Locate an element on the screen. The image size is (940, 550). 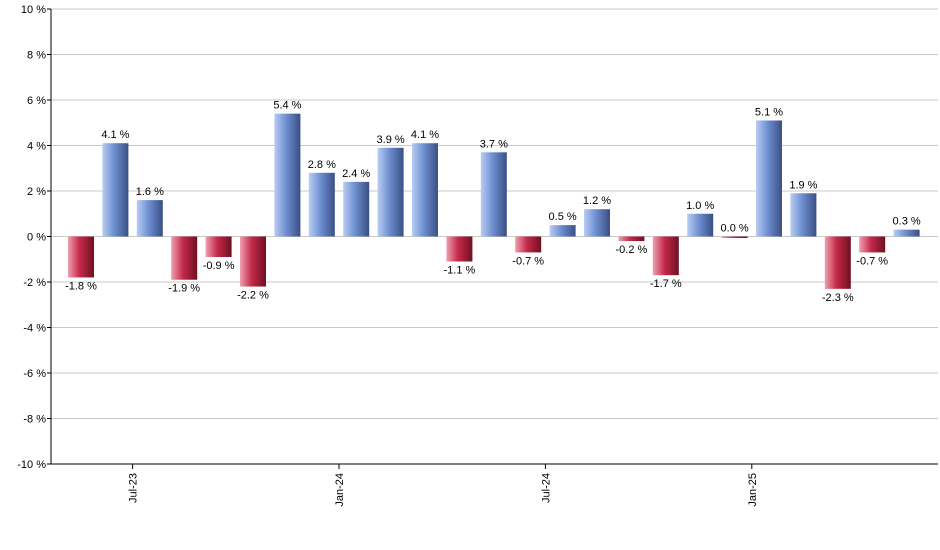
x-tick-label: Jan-24 is located at coordinates (340, 490).